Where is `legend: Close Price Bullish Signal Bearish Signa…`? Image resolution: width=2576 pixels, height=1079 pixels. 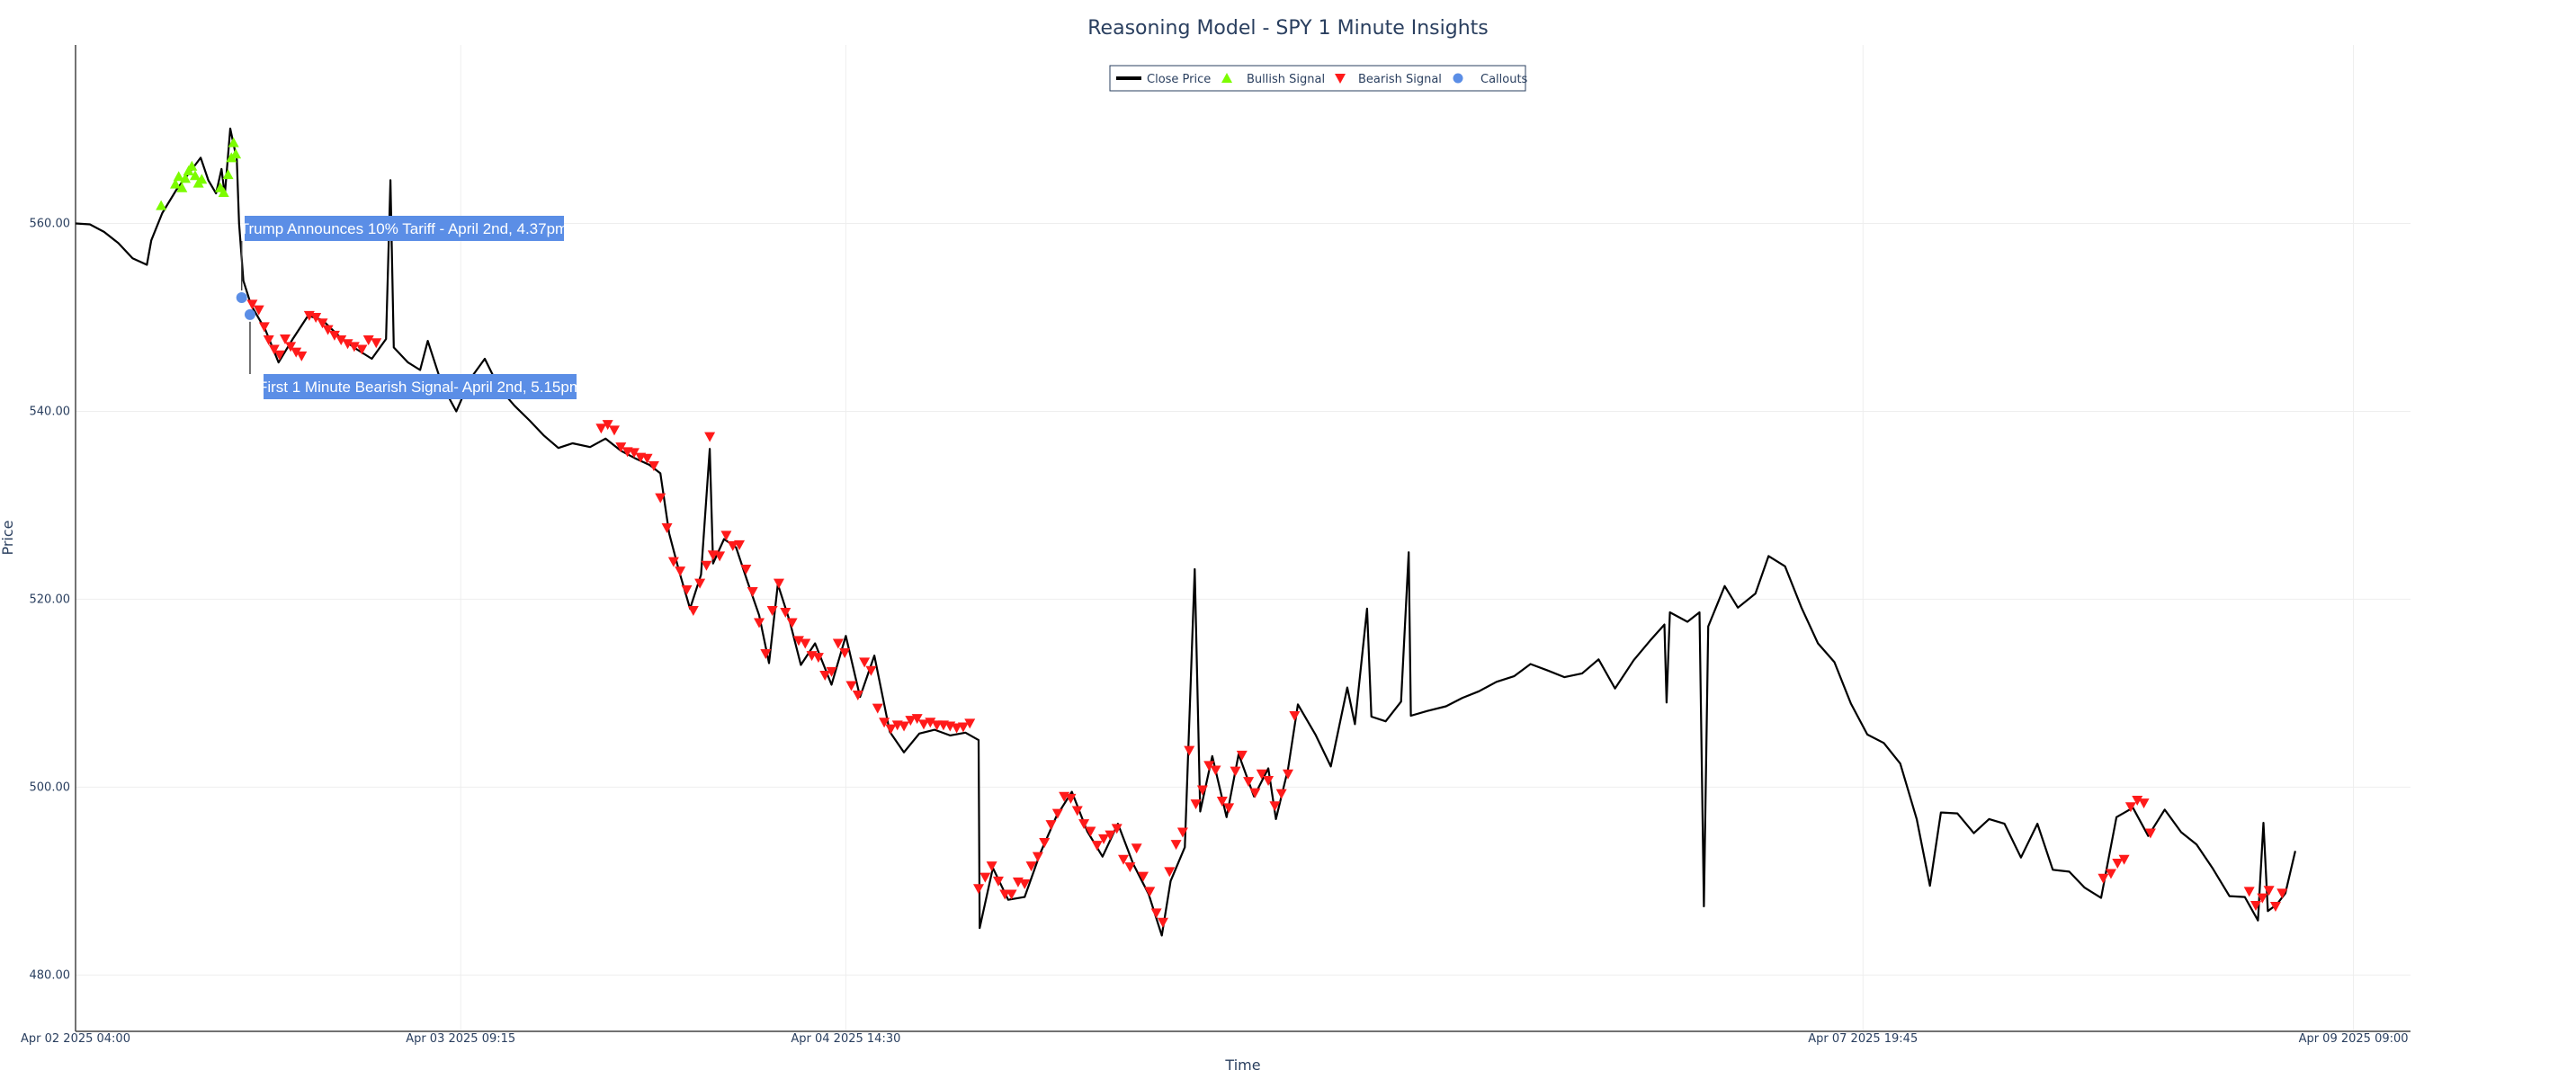 legend: Close Price Bullish Signal Bearish Signa… is located at coordinates (1318, 78).